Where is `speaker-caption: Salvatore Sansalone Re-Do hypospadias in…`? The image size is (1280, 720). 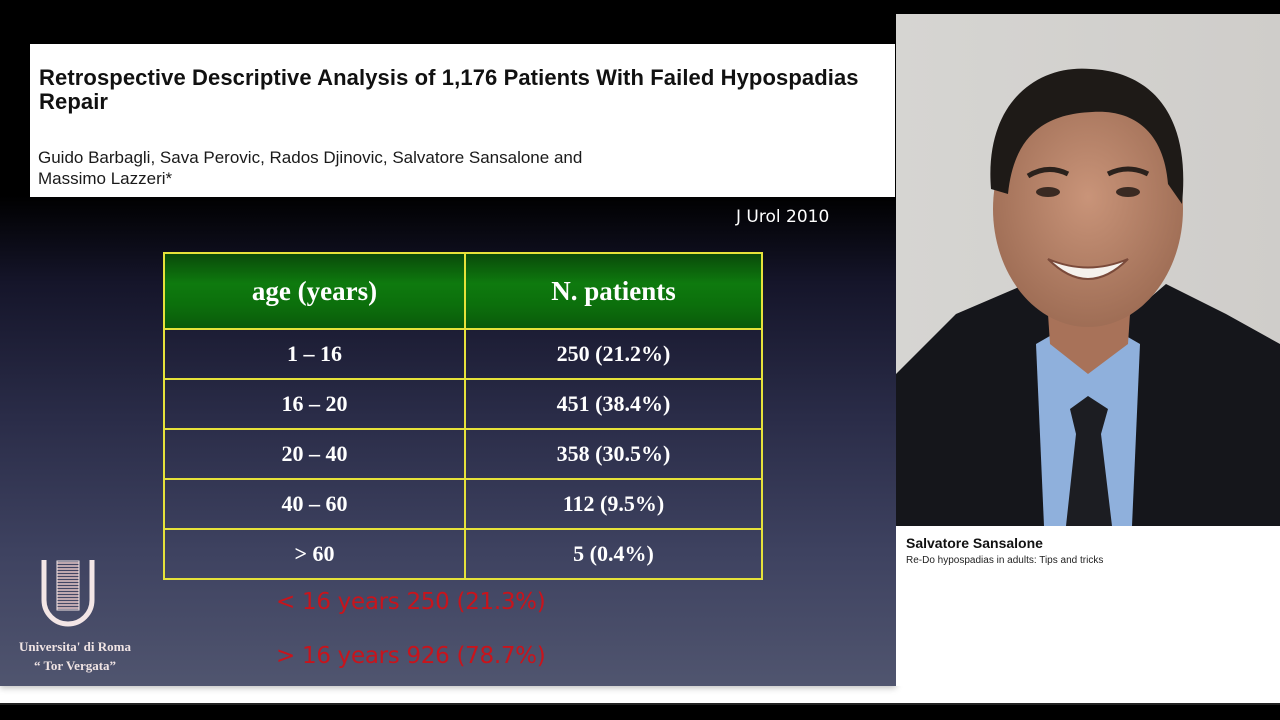
speaker-caption: Salvatore Sansalone Re-Do hypospadias in… is located at coordinates (1088, 606).